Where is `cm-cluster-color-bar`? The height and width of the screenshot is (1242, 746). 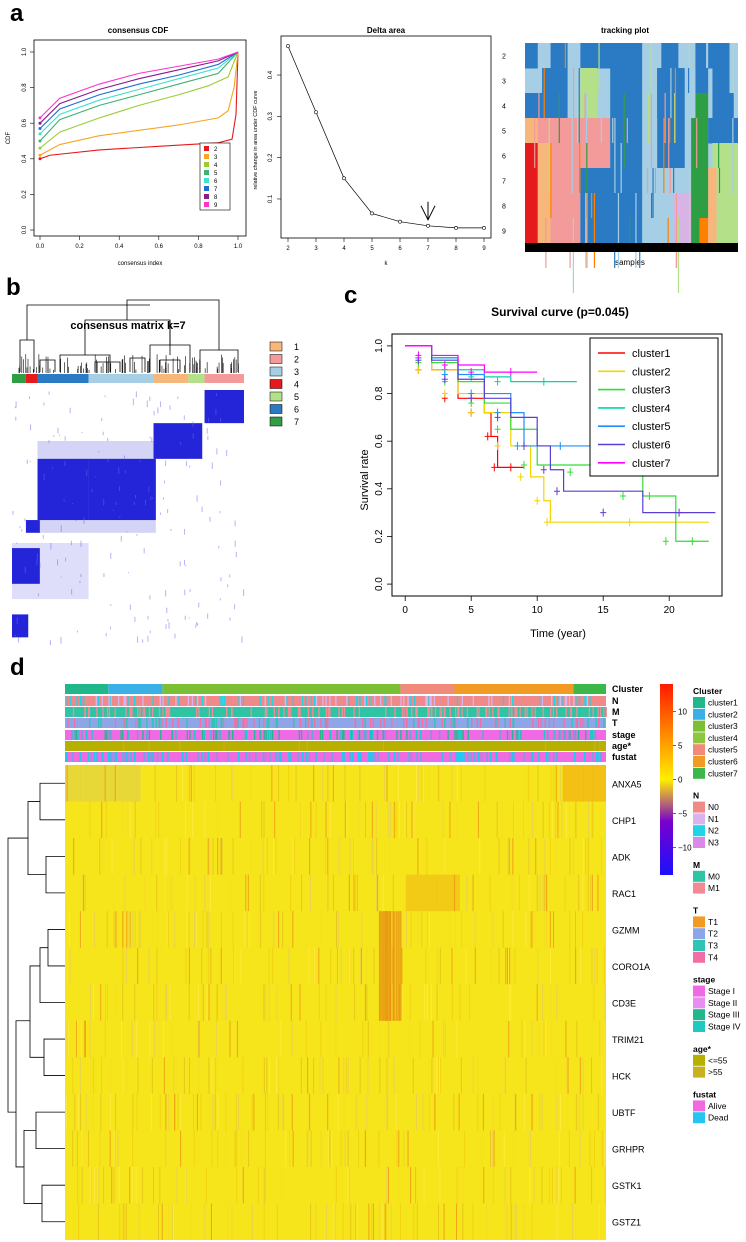
cm-cluster-color-bar is located at coordinates (19, 378).